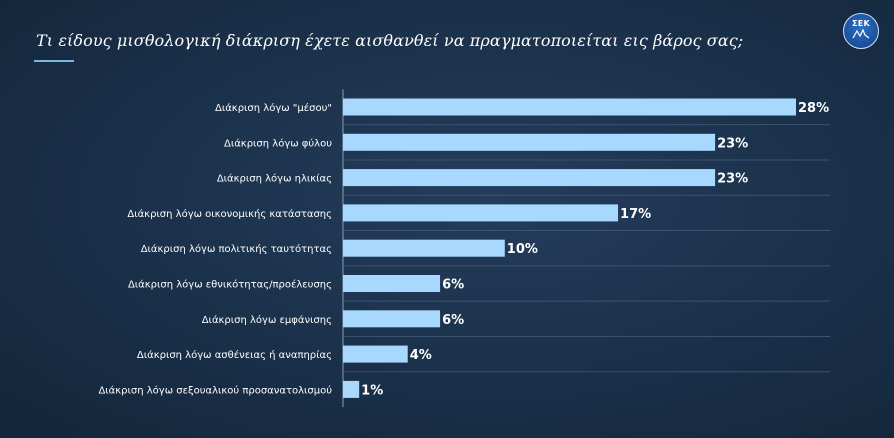  I want to click on value-label: 4%, so click(421, 355).